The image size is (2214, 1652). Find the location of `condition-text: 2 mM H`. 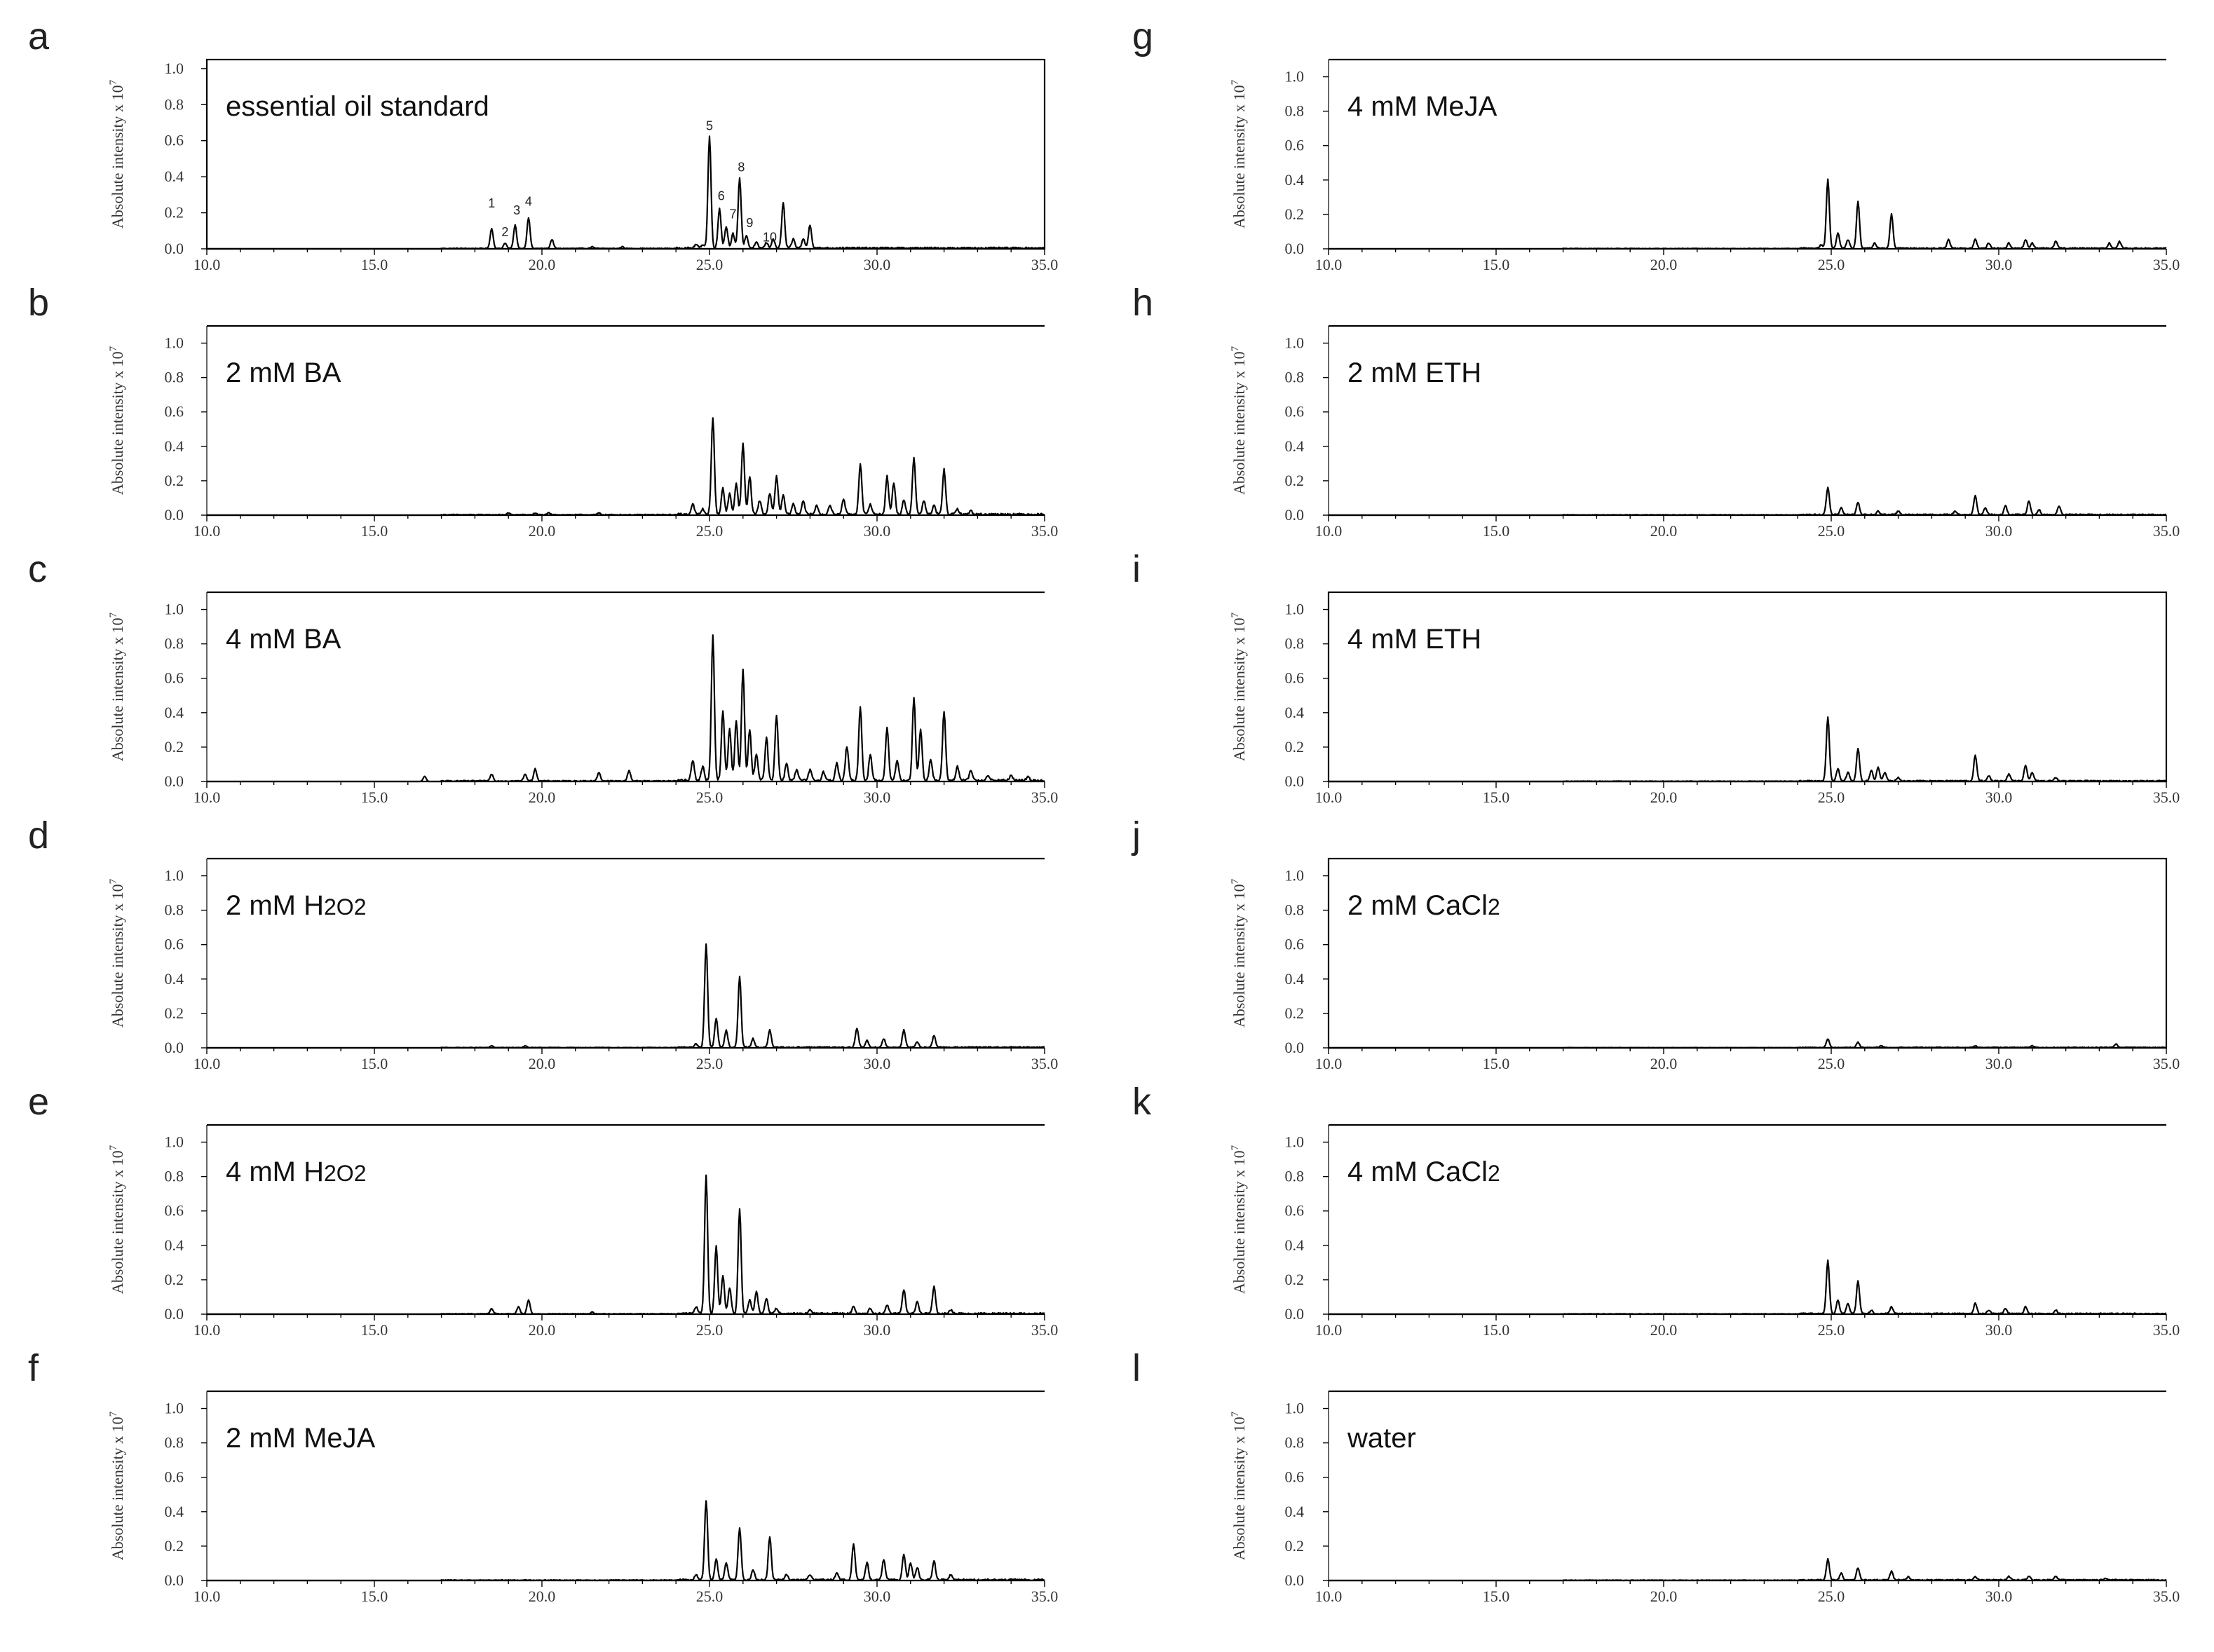

condition-text: 2 mM H is located at coordinates (275, 905).